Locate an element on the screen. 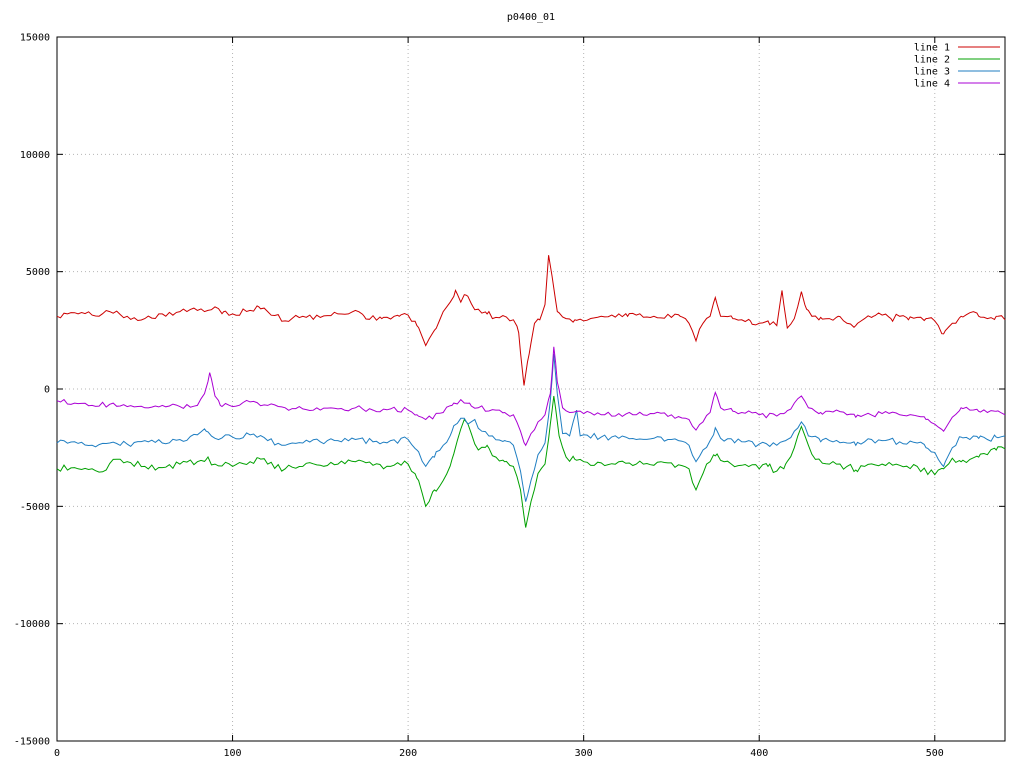 The height and width of the screenshot is (768, 1024). y-tick-label: 0 is located at coordinates (47, 390).